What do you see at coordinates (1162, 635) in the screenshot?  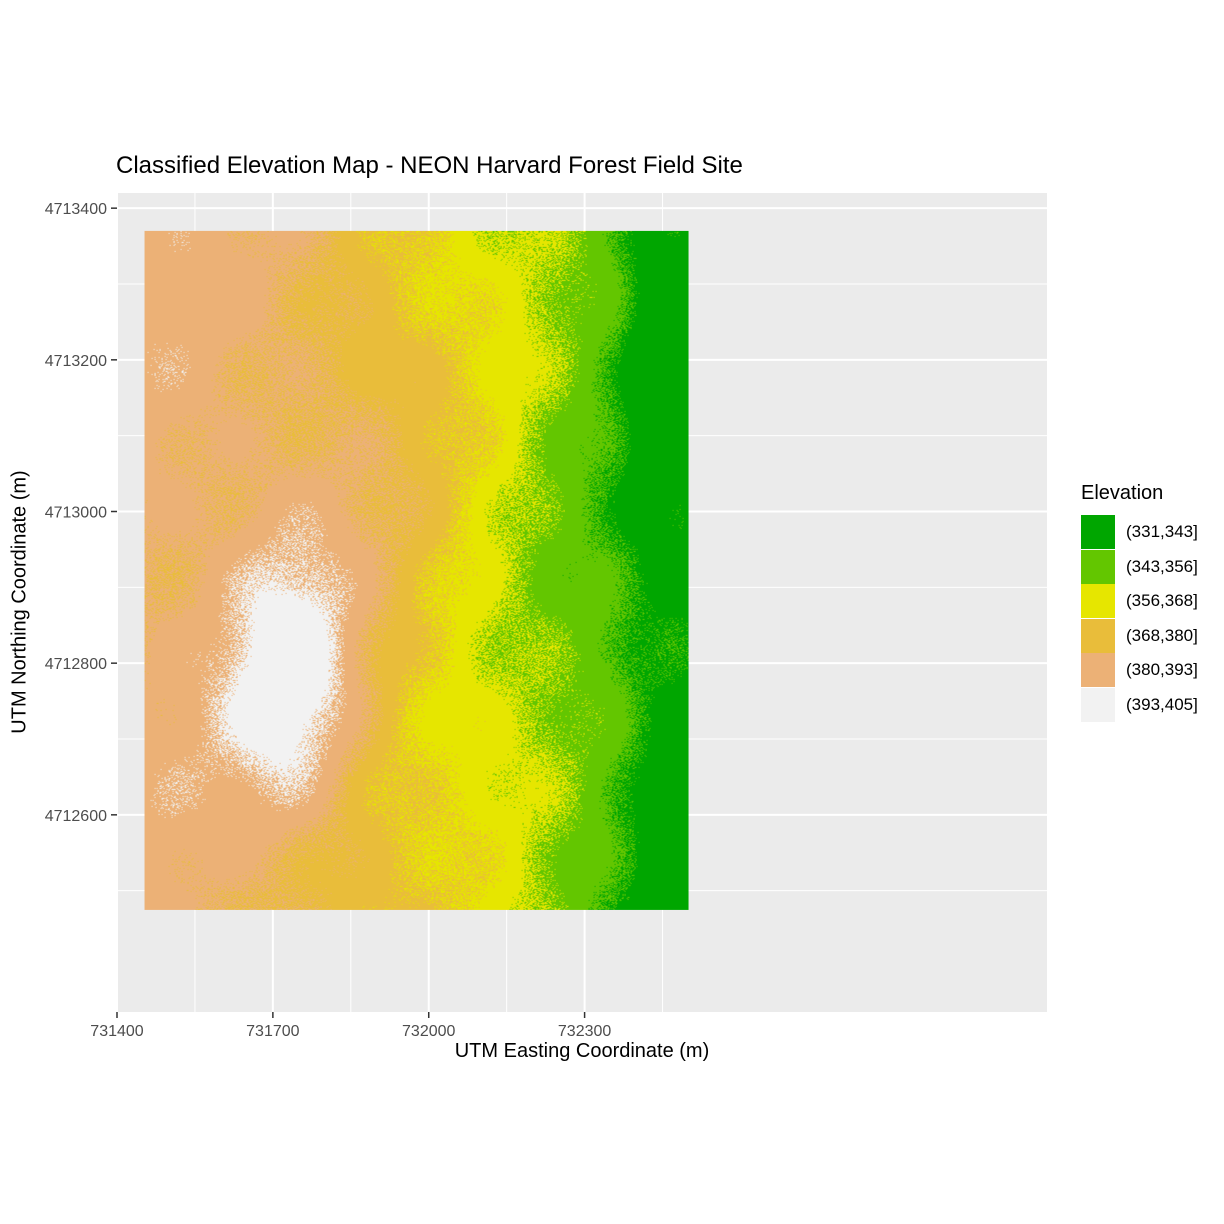 I see `legend-label: (368,380]` at bounding box center [1162, 635].